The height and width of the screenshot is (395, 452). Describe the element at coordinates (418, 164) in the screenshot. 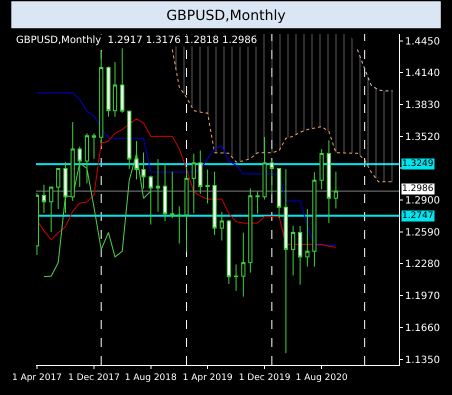

I see `ref-line-label: 1.3249` at that location.